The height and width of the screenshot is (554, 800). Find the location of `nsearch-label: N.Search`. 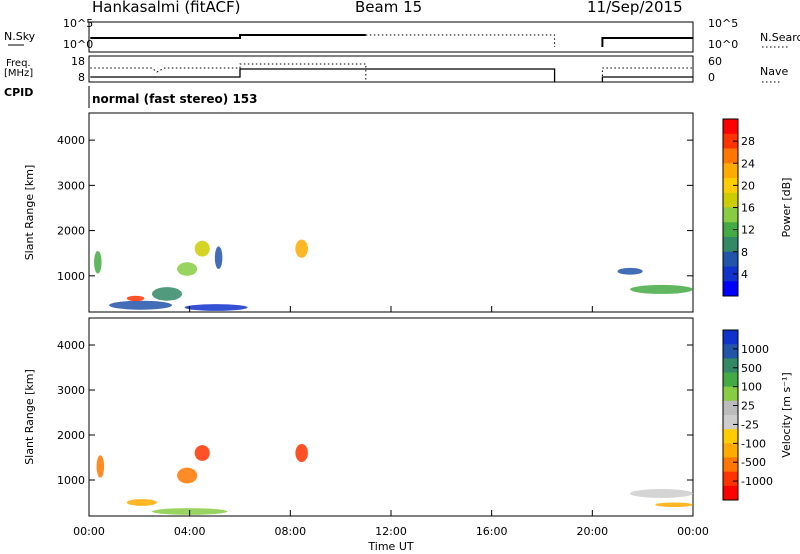

nsearch-label: N.Search is located at coordinates (780, 37).